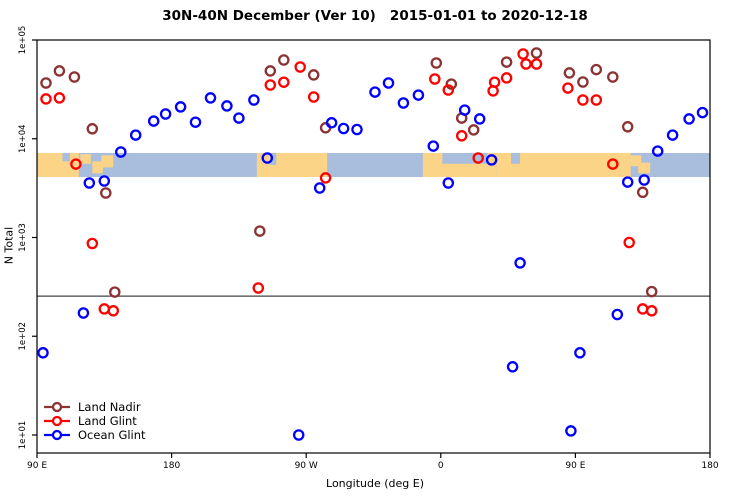  Describe the element at coordinates (441, 466) in the screenshot. I see `svg-text: 0` at that location.